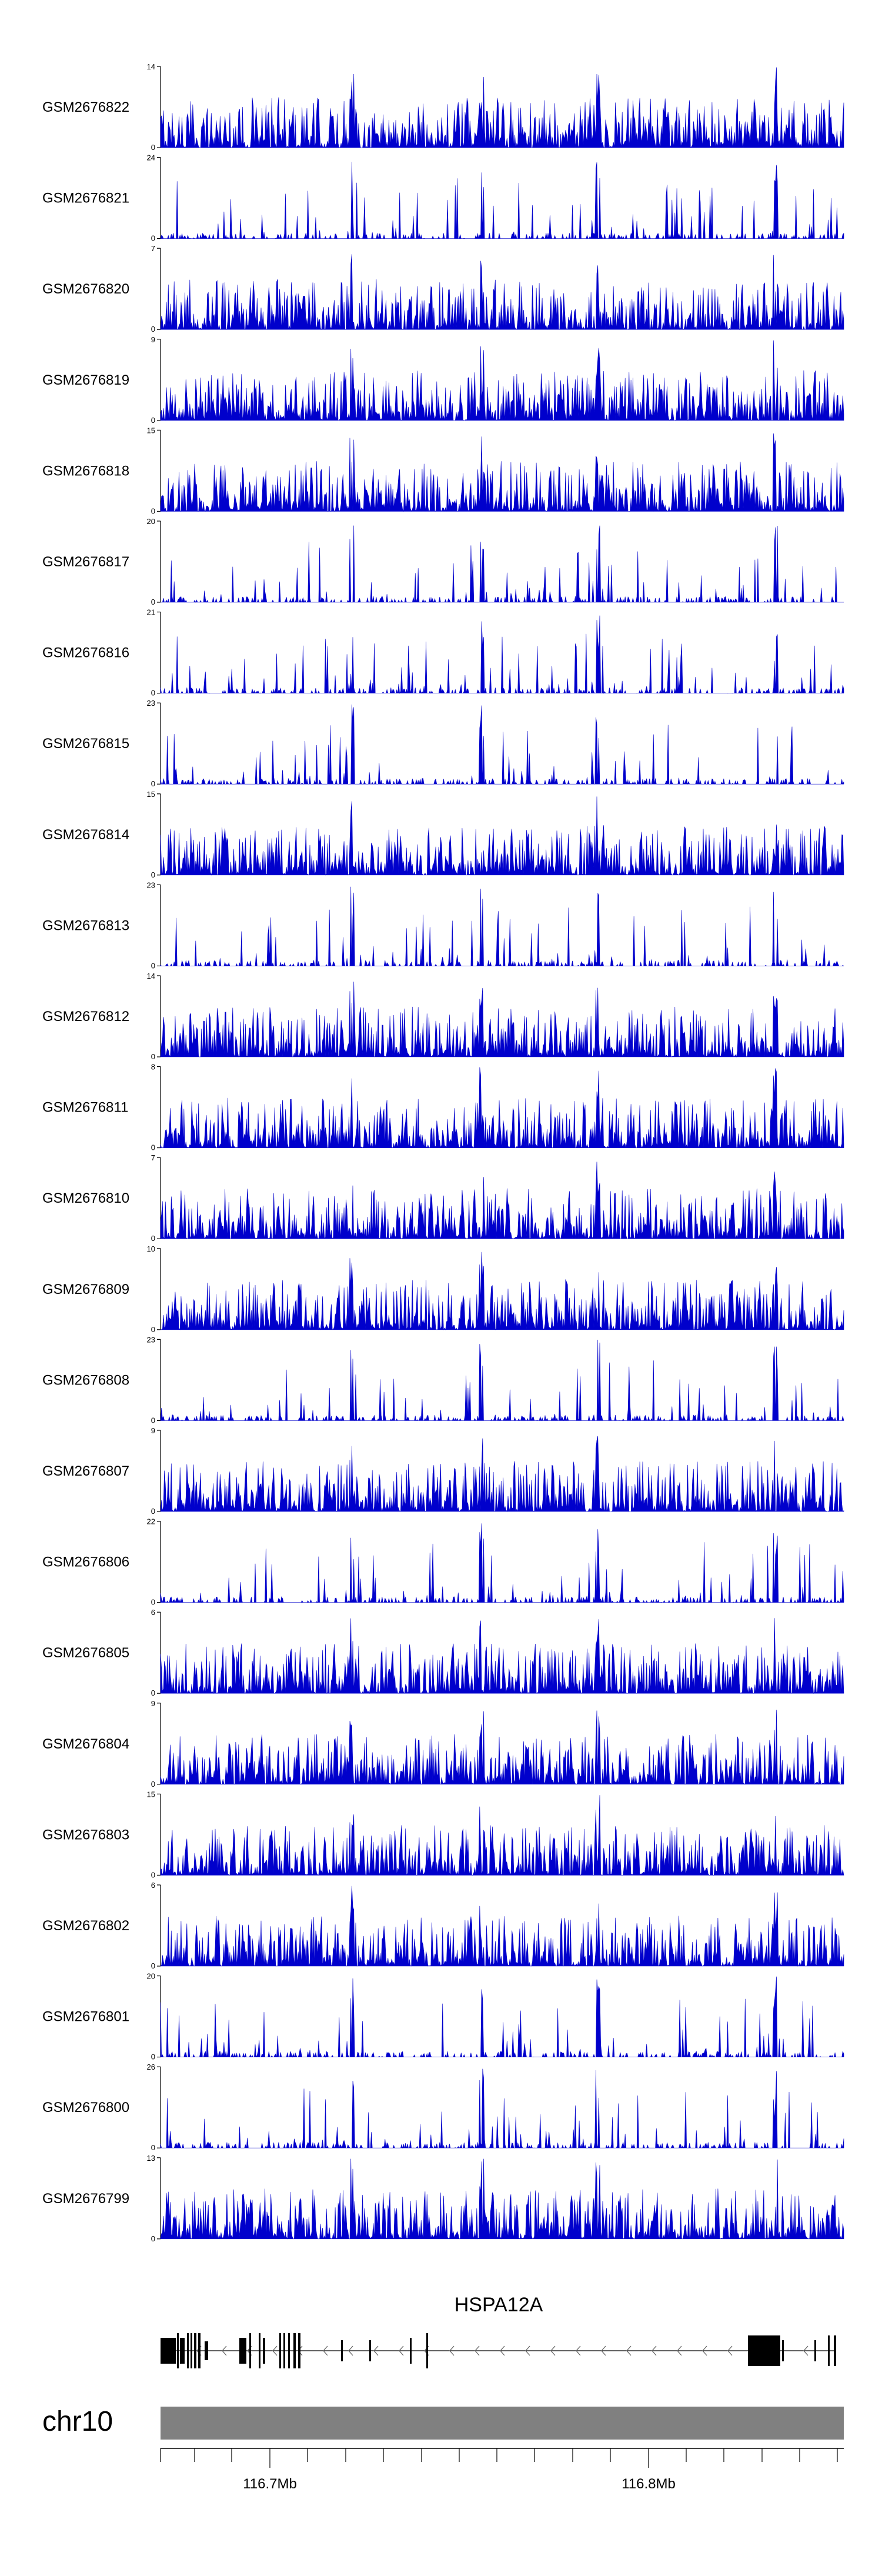 The width and height of the screenshot is (882, 2576). Describe the element at coordinates (85, 653) in the screenshot. I see `track-label: GSM2676816` at that location.